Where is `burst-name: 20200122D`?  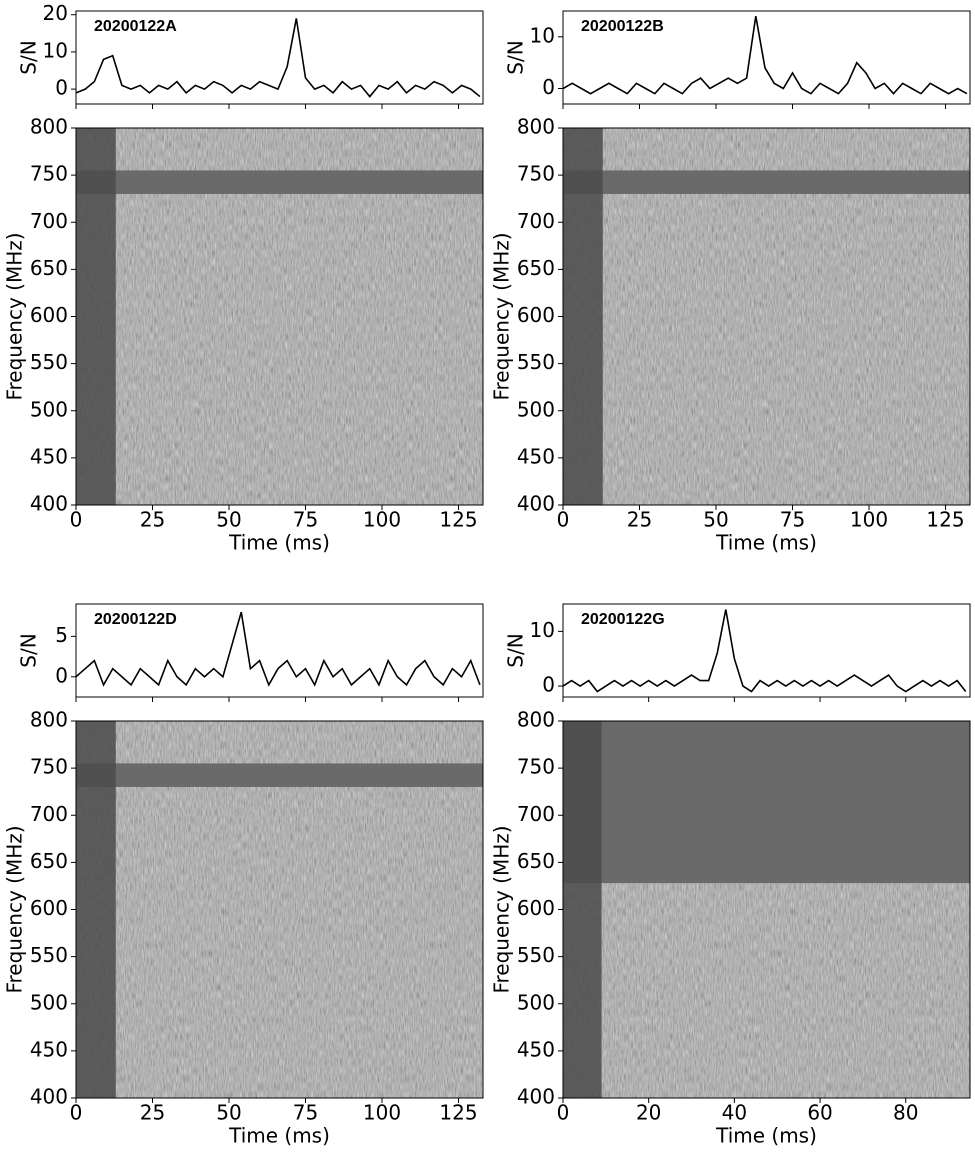 burst-name: 20200122D is located at coordinates (135, 619).